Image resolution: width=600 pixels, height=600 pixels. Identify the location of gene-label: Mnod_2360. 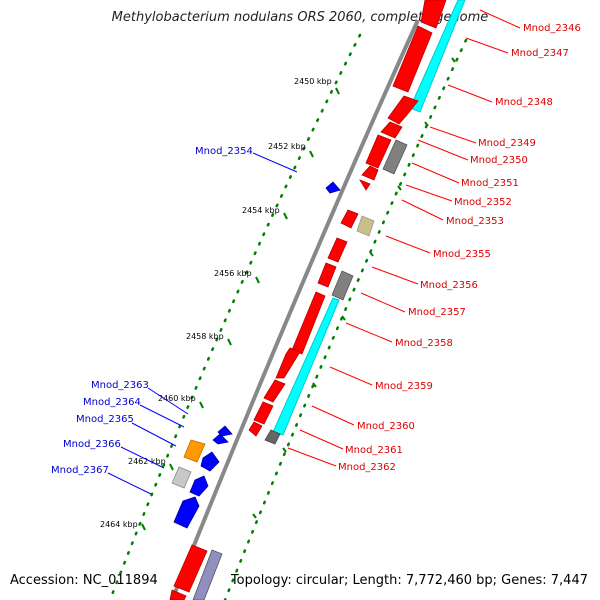
(386, 426).